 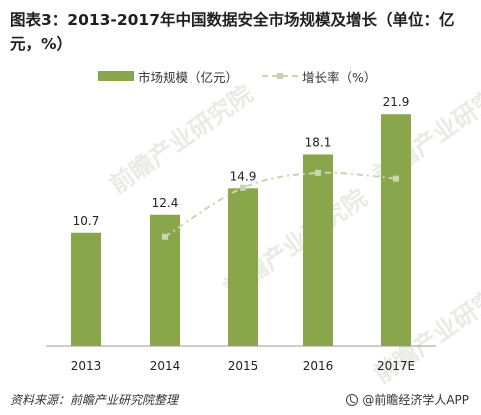 What do you see at coordinates (116, 76) in the screenshot?
I see `legend-bar-swatch` at bounding box center [116, 76].